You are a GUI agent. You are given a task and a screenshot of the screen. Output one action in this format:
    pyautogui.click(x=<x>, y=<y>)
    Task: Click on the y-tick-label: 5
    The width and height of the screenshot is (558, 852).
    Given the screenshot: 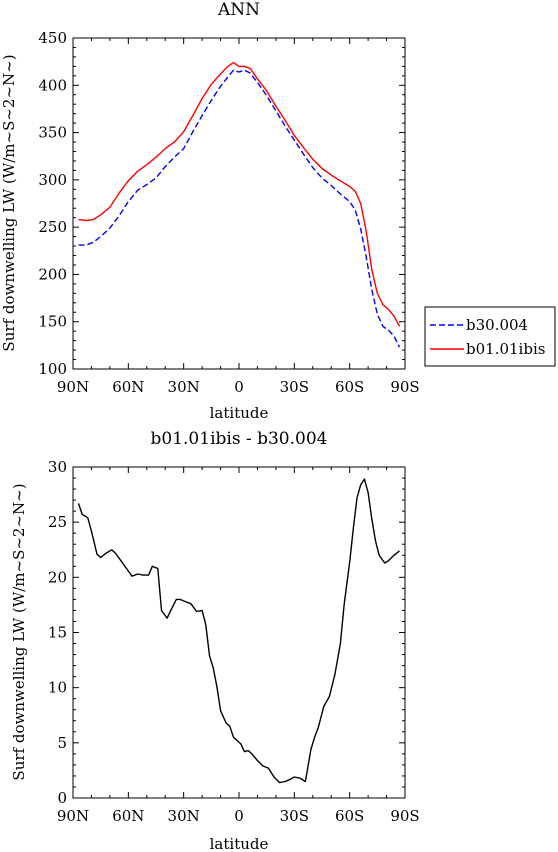 What is the action you would take?
    pyautogui.click(x=62, y=743)
    